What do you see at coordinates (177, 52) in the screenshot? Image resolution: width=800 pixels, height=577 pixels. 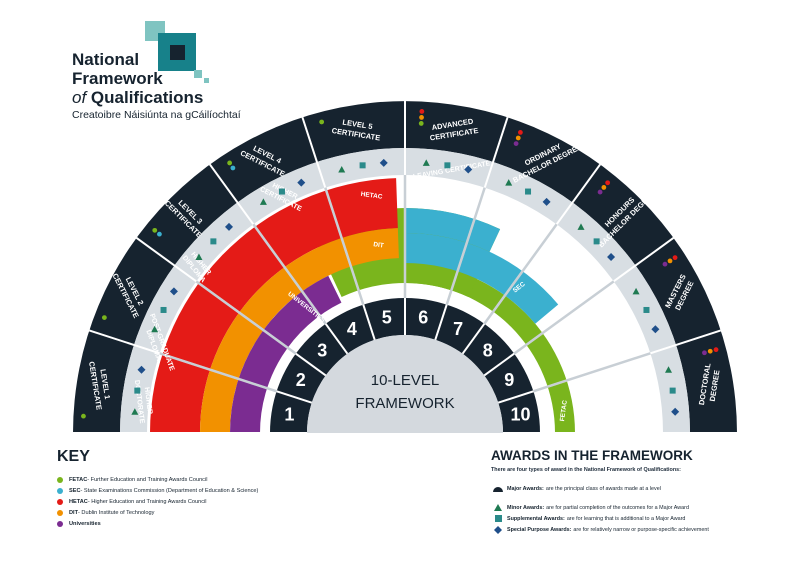 I see `logo-square-dark` at bounding box center [177, 52].